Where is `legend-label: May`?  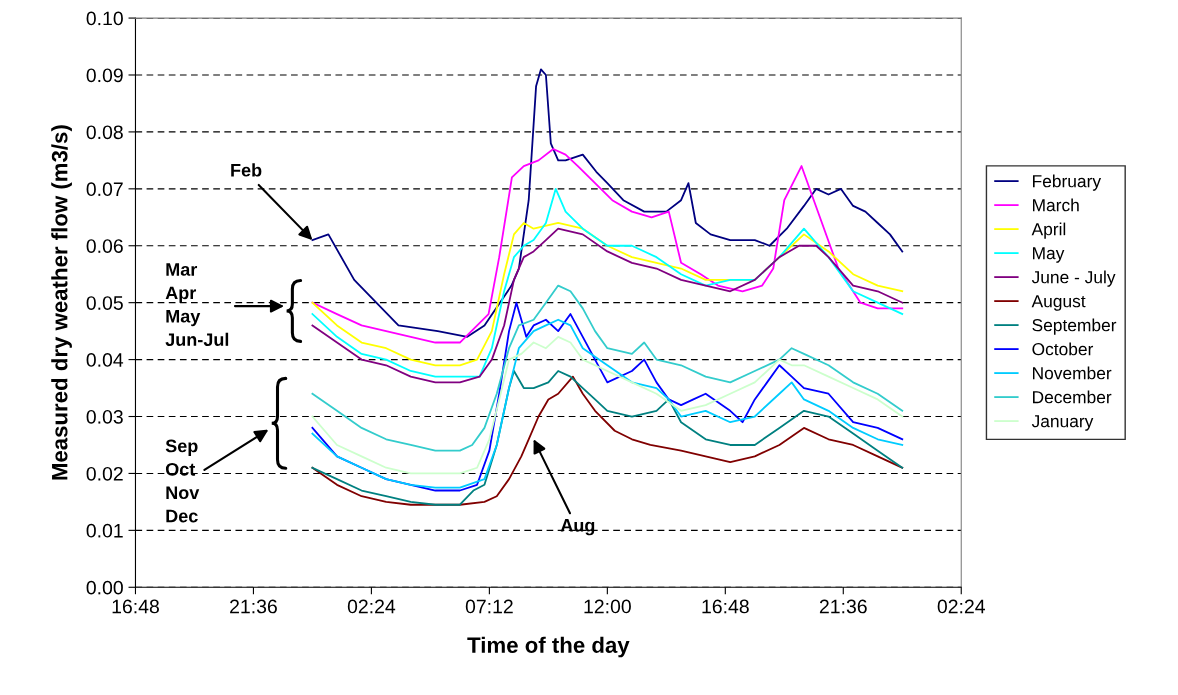
legend-label: May is located at coordinates (1049, 255).